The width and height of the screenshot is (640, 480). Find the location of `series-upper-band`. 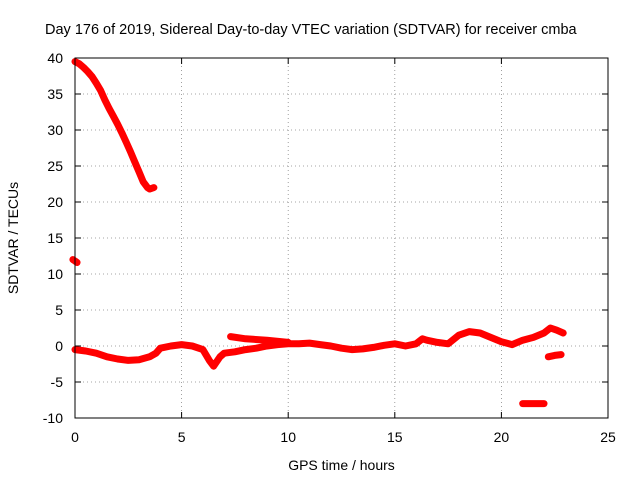

series-upper-band is located at coordinates (259, 339).